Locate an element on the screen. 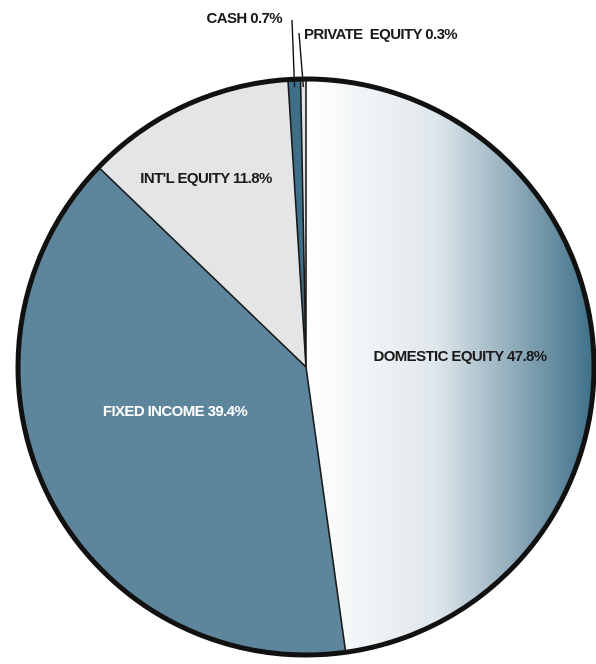 This screenshot has height=664, width=596. label-domestic-equity: DOMESTIC EQUITY 47.8% is located at coordinates (459, 356).